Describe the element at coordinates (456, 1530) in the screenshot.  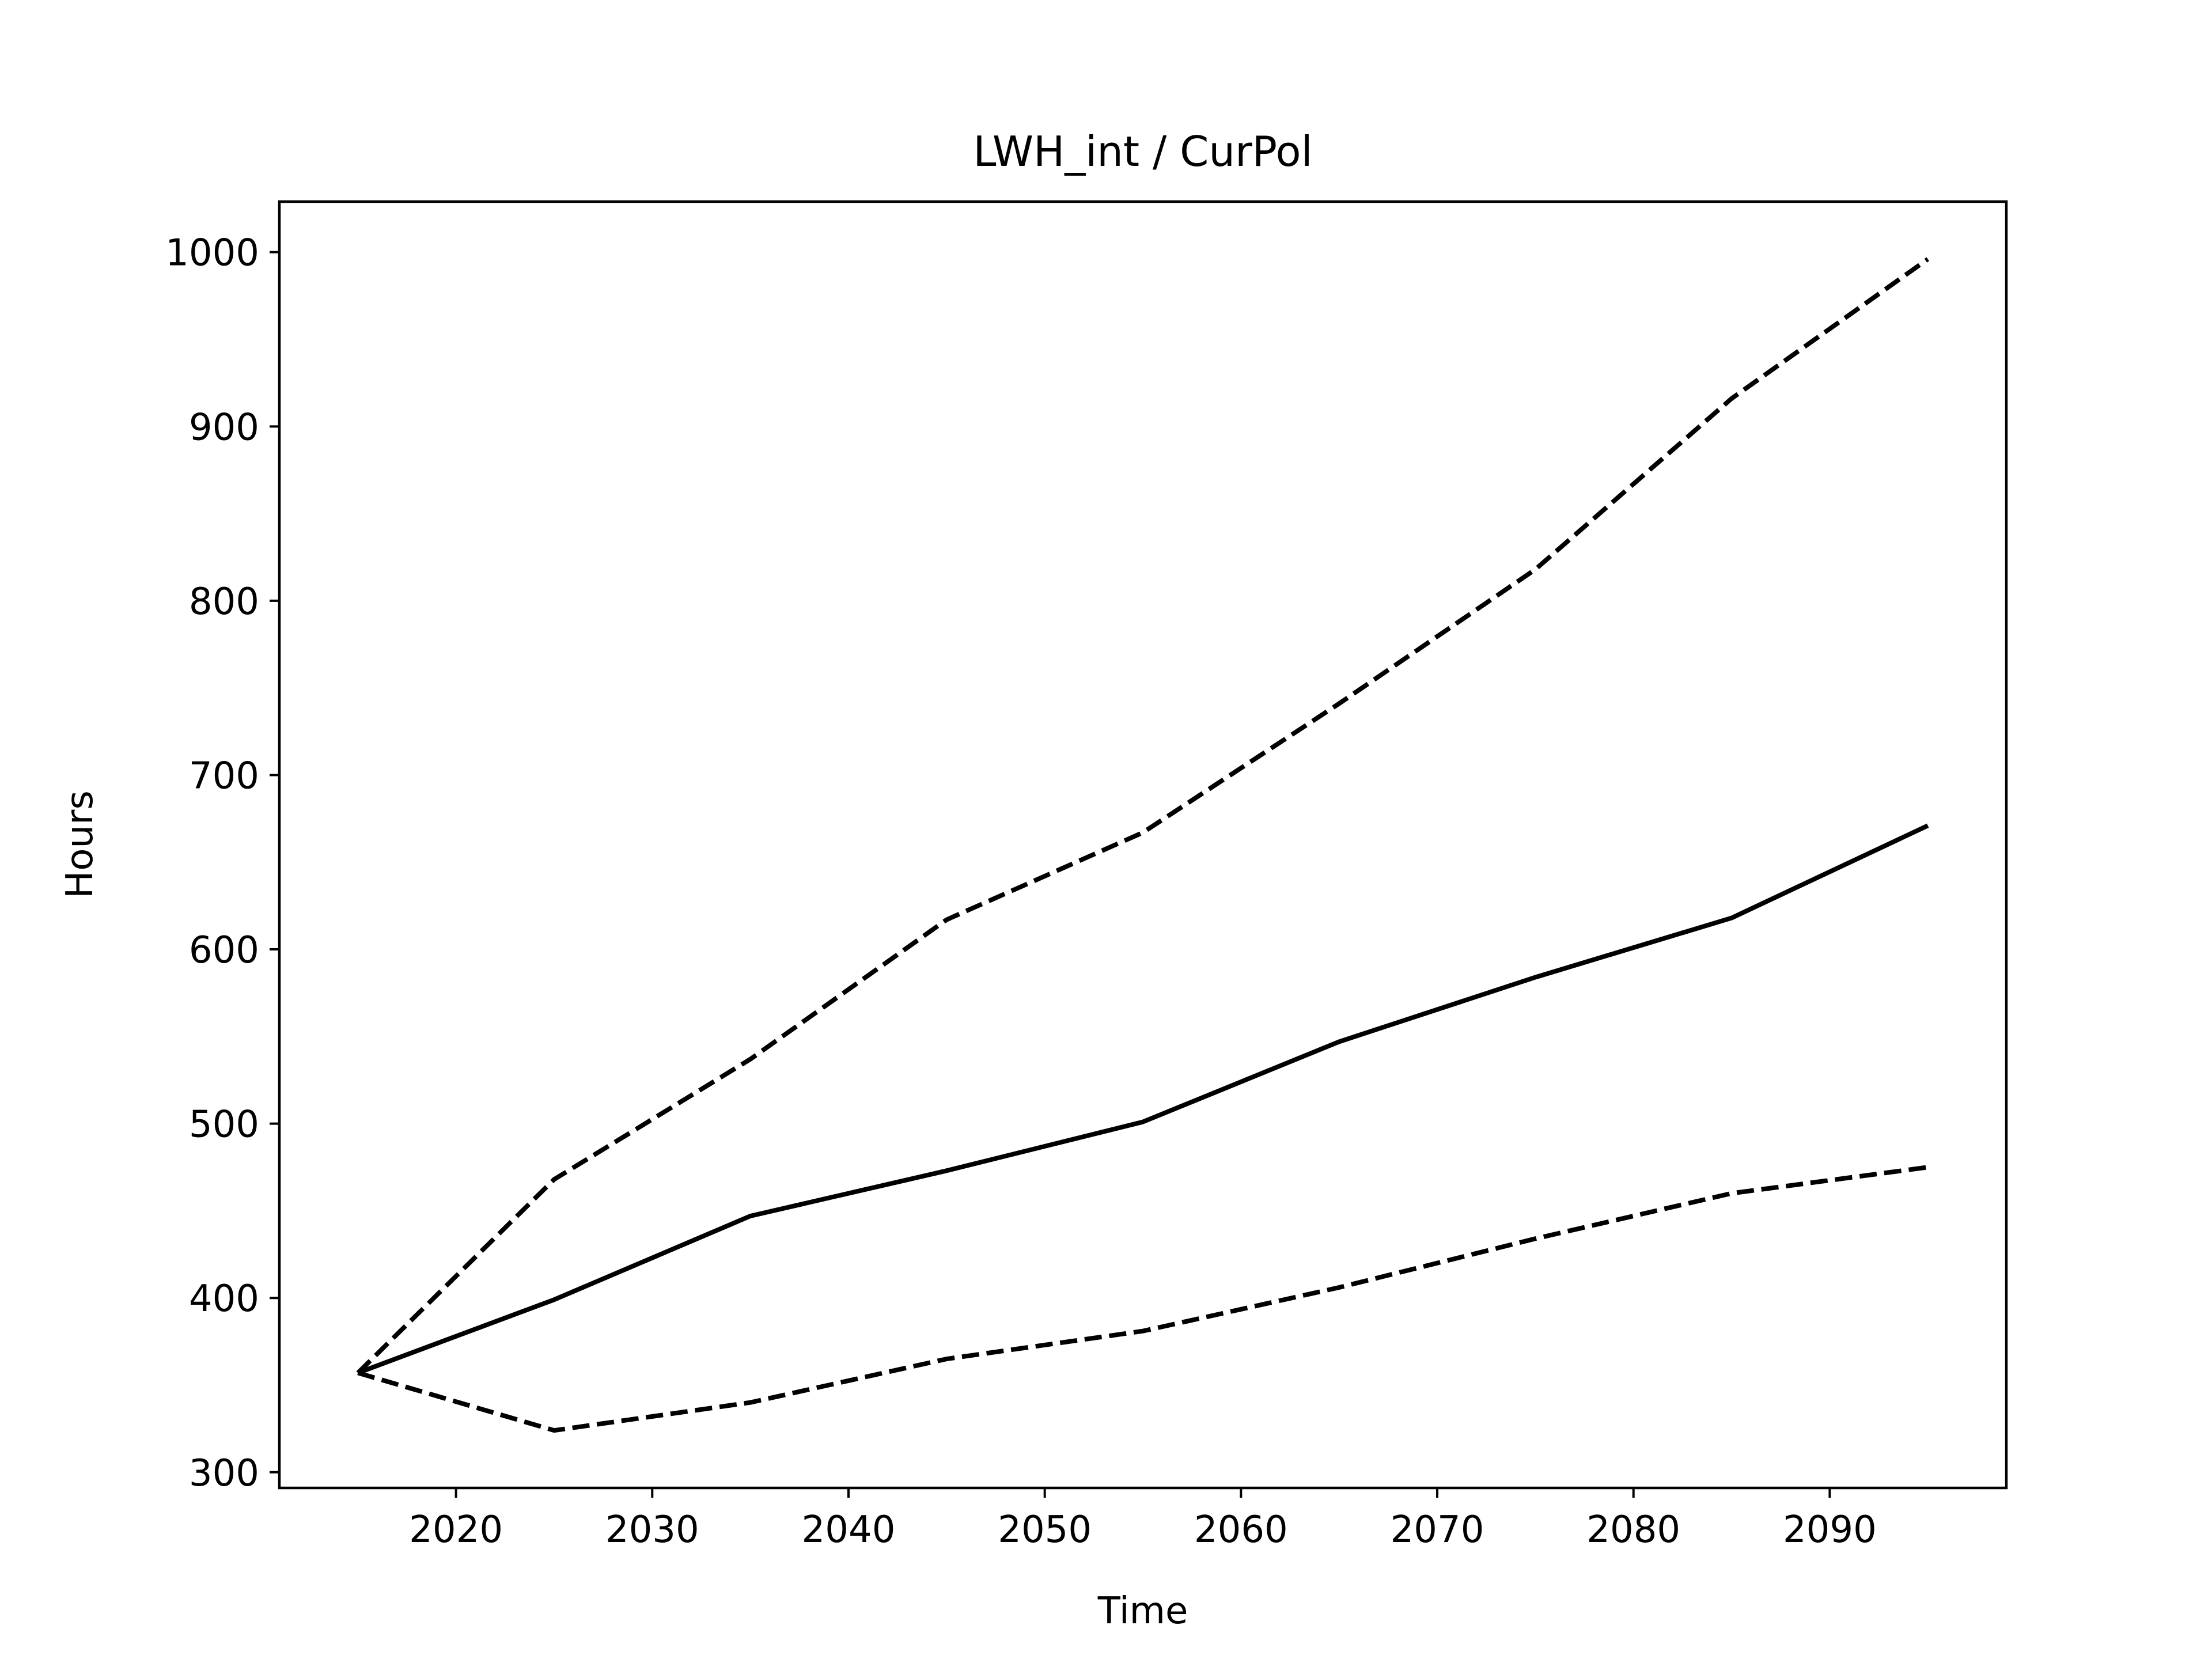
I see `x-tick-label: 2020` at that location.